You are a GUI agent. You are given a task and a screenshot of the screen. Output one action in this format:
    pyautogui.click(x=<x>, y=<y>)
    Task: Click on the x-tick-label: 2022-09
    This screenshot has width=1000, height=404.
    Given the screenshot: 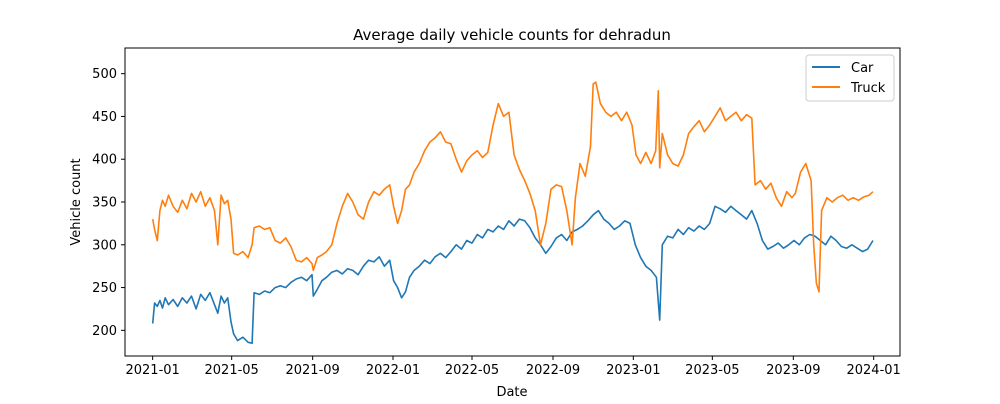 What is the action you would take?
    pyautogui.click(x=553, y=370)
    